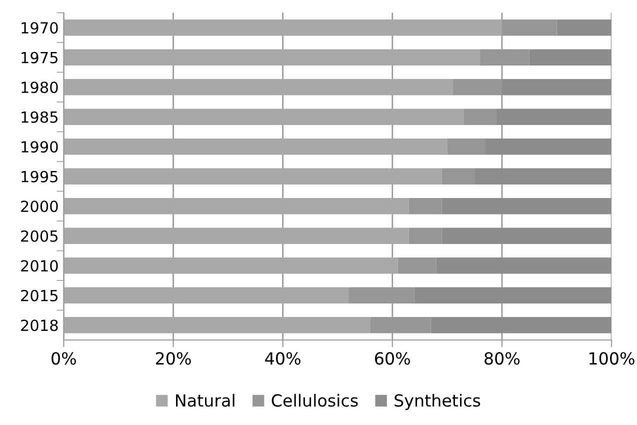 The image size is (637, 425). Describe the element at coordinates (40, 58) in the screenshot. I see `y-tick-label: 1975` at that location.